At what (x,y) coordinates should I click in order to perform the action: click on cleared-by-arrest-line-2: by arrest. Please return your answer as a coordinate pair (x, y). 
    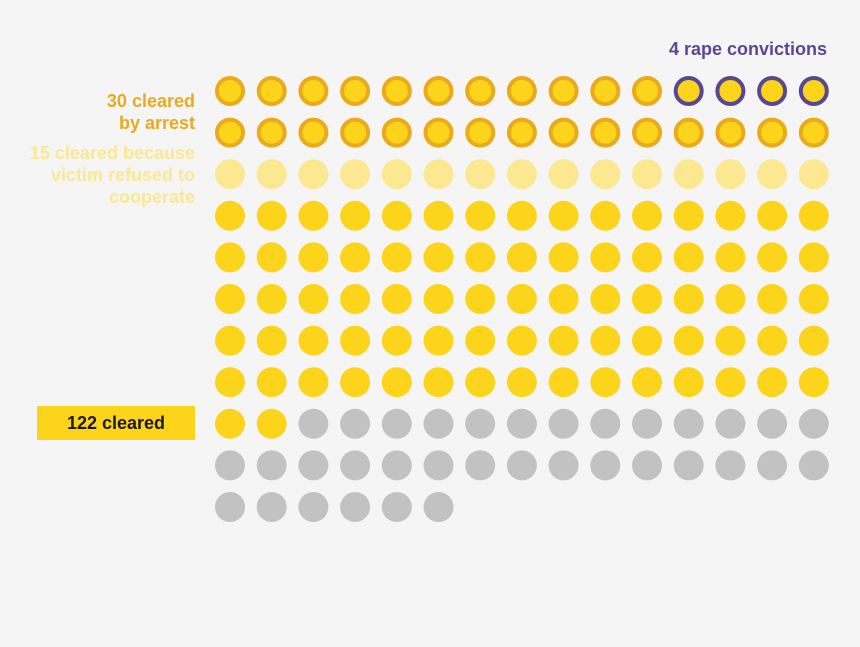
    Looking at the image, I should click on (156, 123).